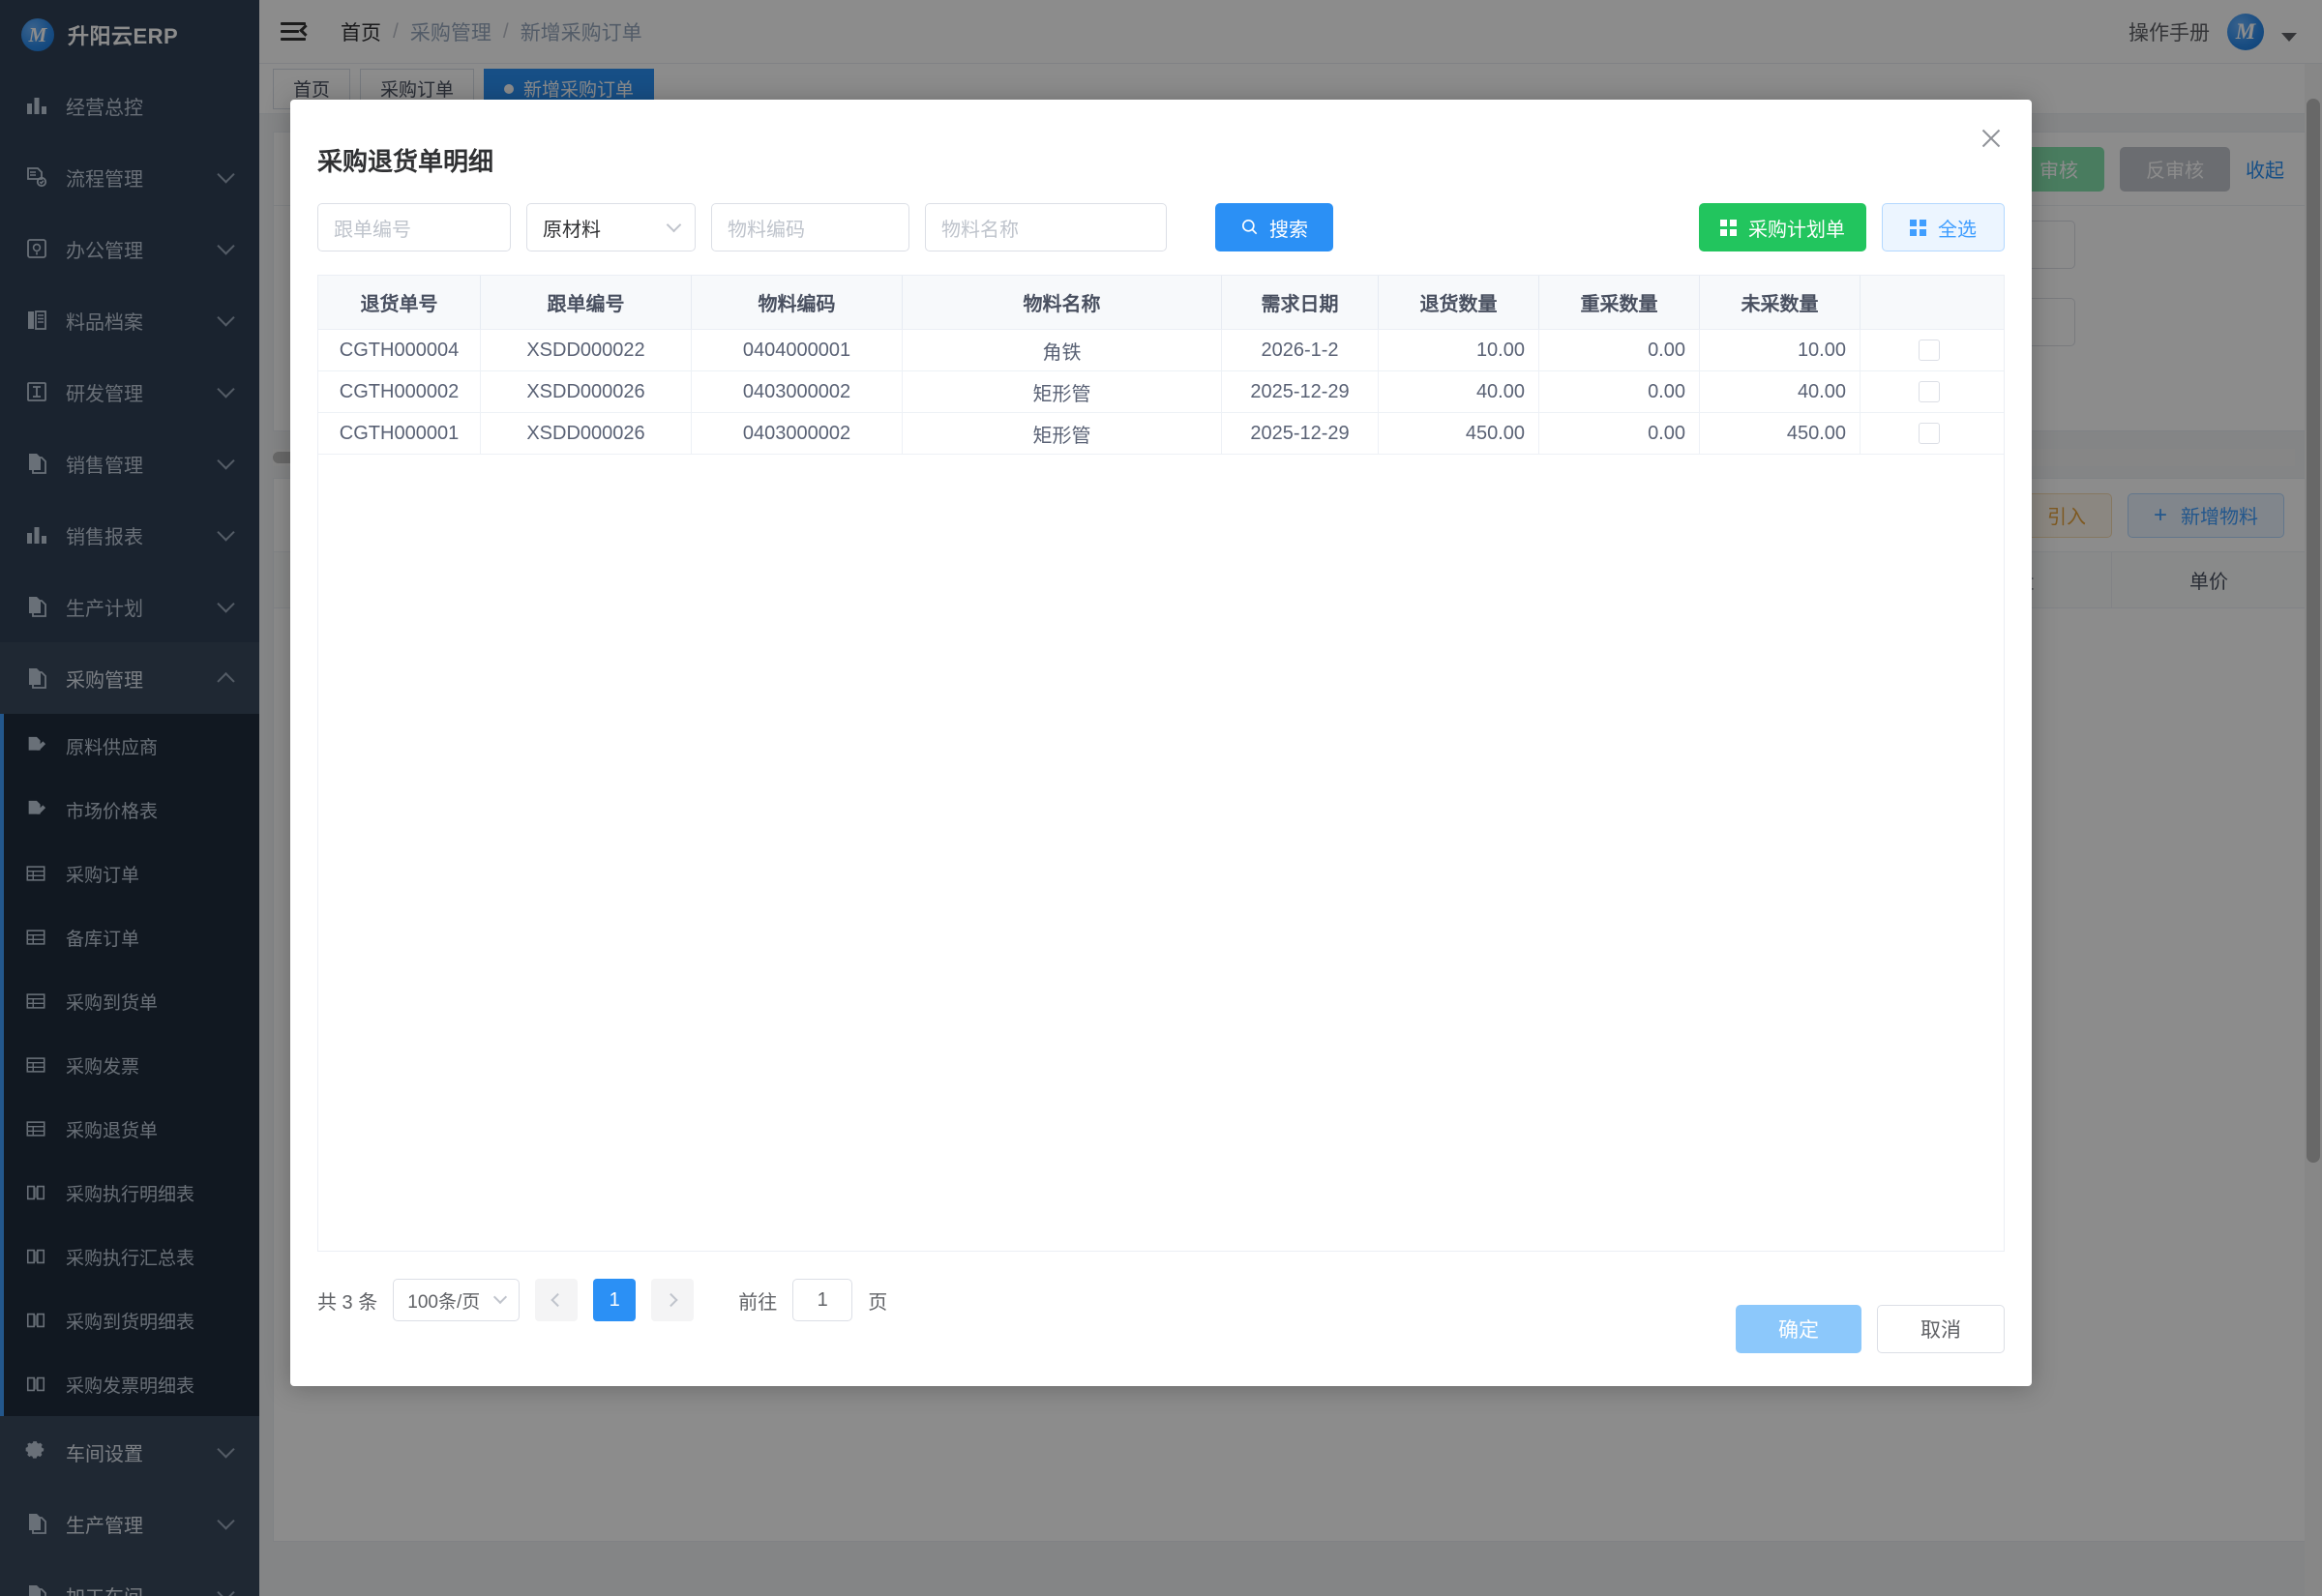  I want to click on purchase-plan-button: 采购计划单, so click(1782, 227).